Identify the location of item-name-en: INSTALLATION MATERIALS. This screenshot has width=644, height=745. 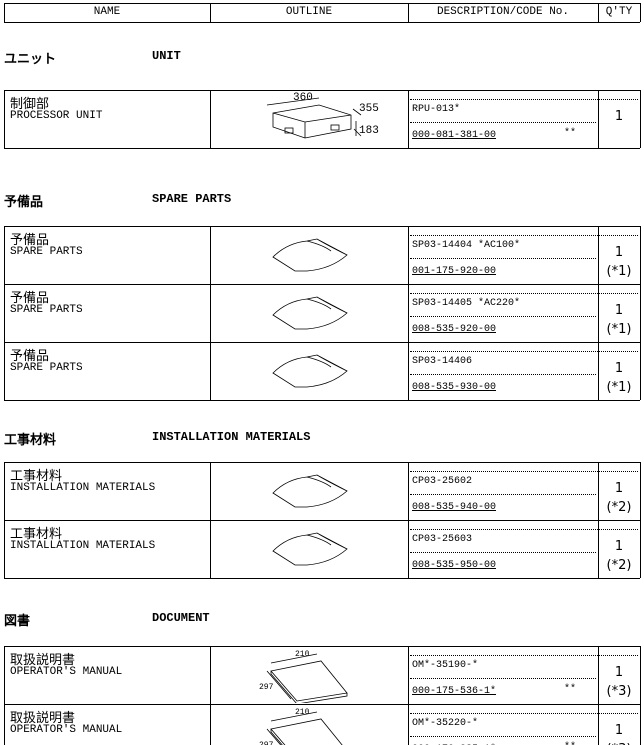
(83, 488).